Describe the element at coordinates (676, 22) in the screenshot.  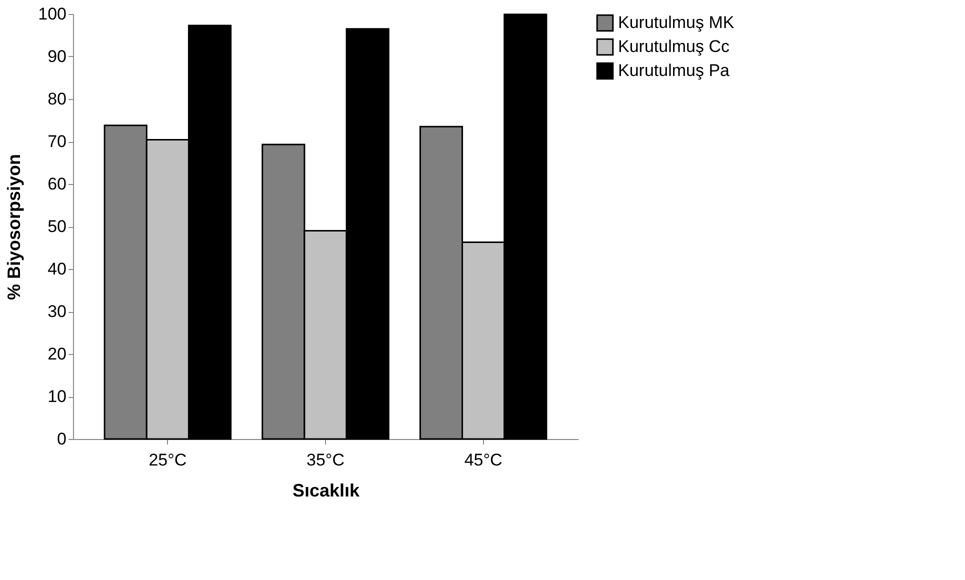
I see `legend-label: Kurutulmuş MK` at that location.